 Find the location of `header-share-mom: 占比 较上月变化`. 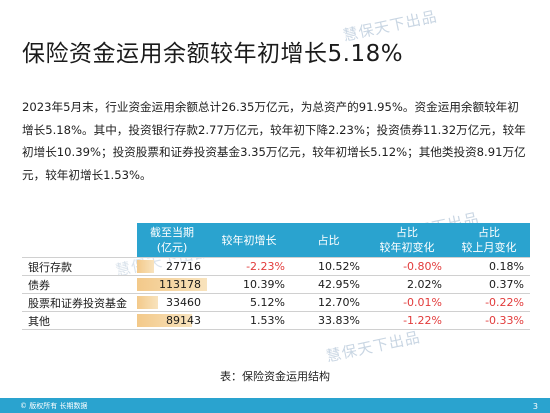

header-share-mom: 占比 较上月变化 is located at coordinates (489, 240).